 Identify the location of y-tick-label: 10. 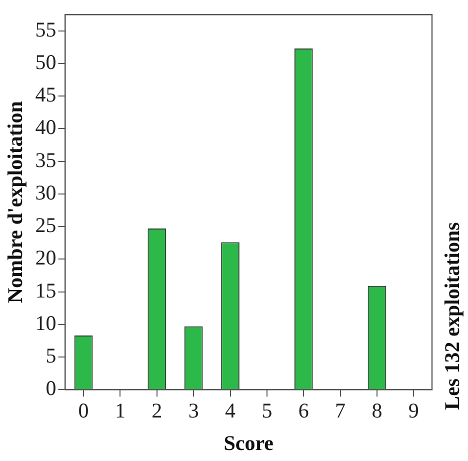
(45, 322).